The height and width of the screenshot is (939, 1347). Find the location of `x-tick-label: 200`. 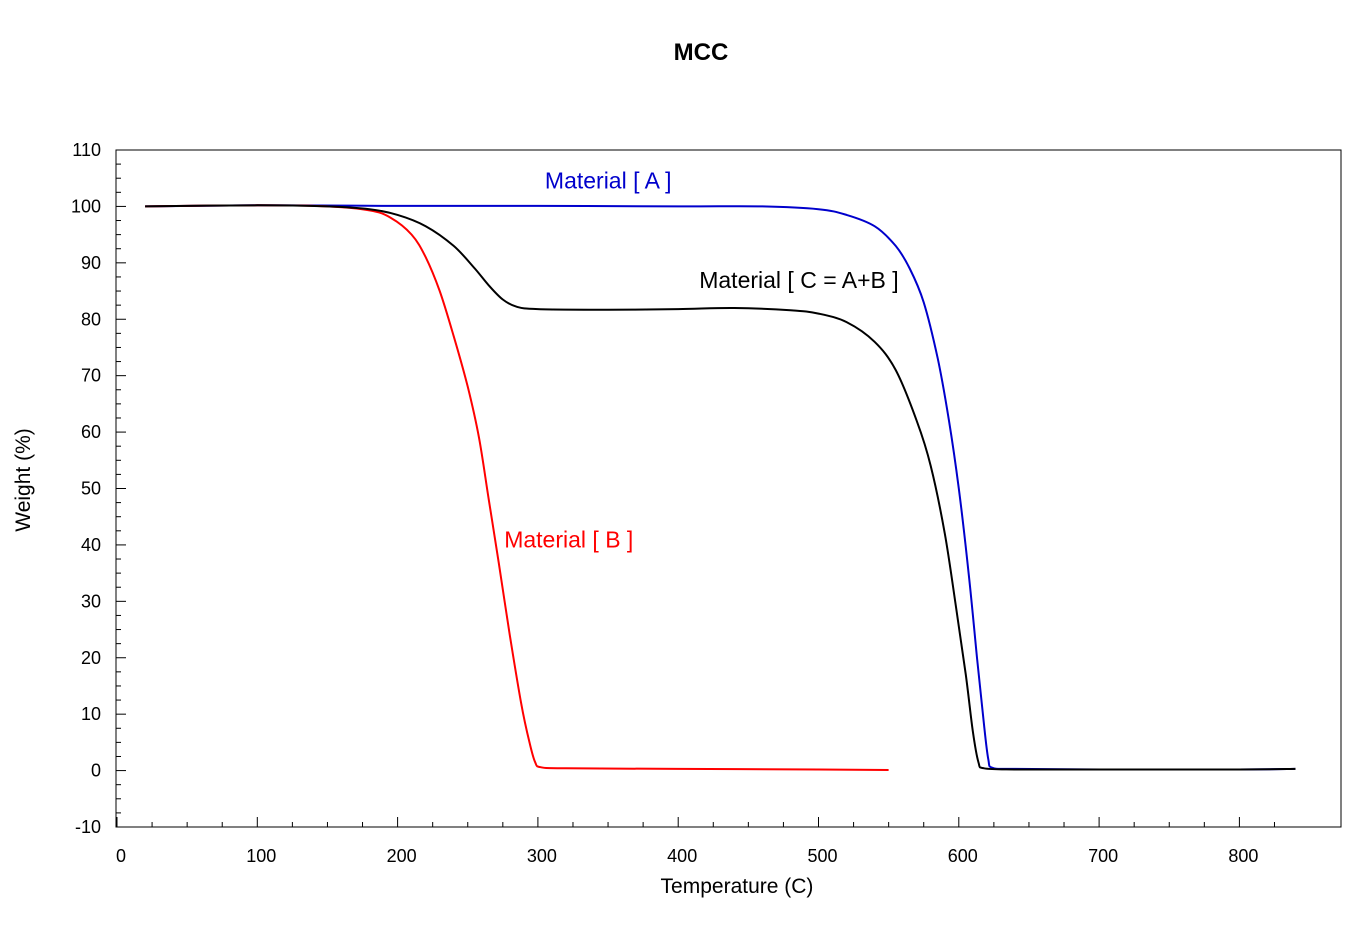

x-tick-label: 200 is located at coordinates (402, 856).